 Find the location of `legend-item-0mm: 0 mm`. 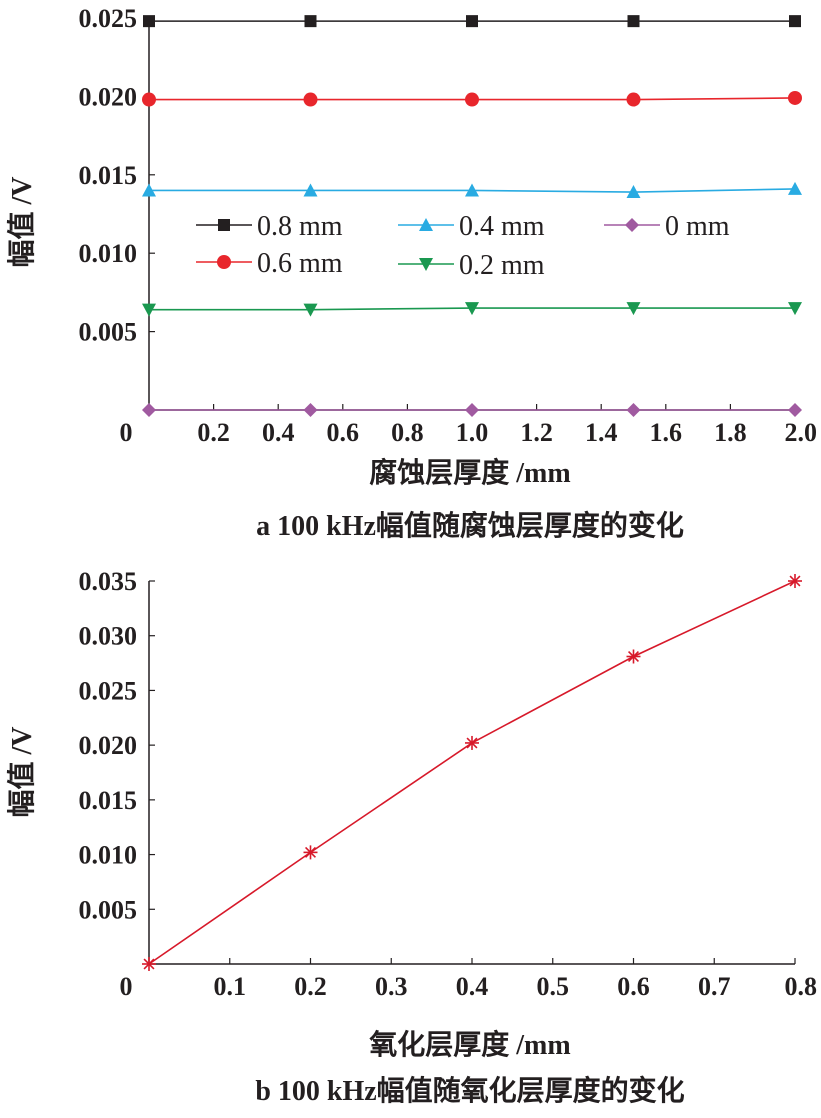

legend-item-0mm: 0 mm is located at coordinates (667, 226).